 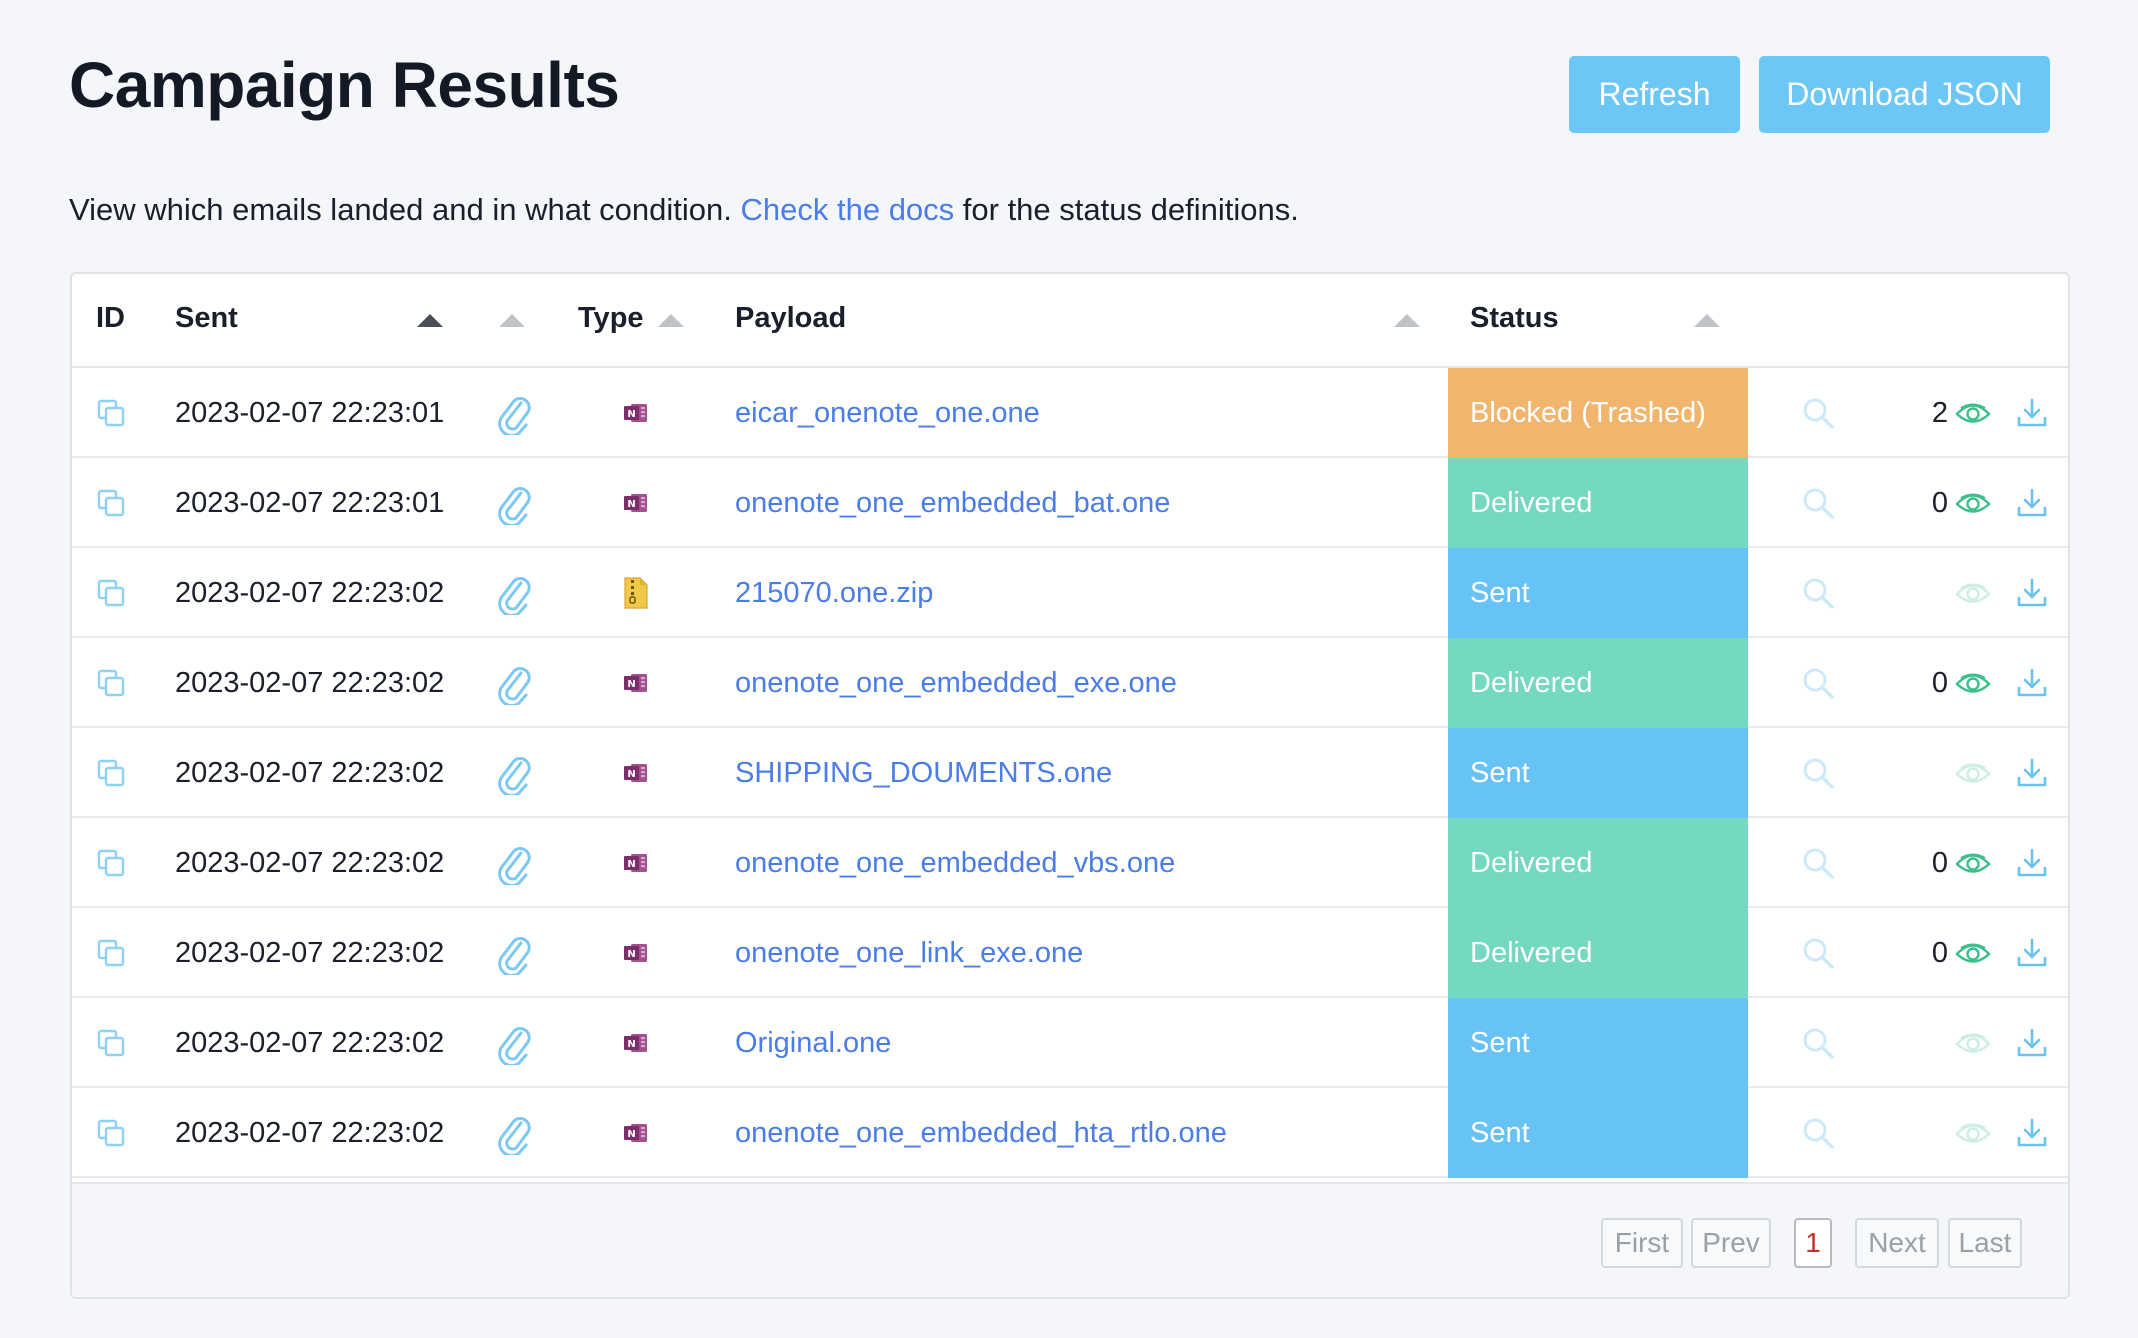 I want to click on payload-link: onenote_one_embedded_vbs.one, so click(x=955, y=862).